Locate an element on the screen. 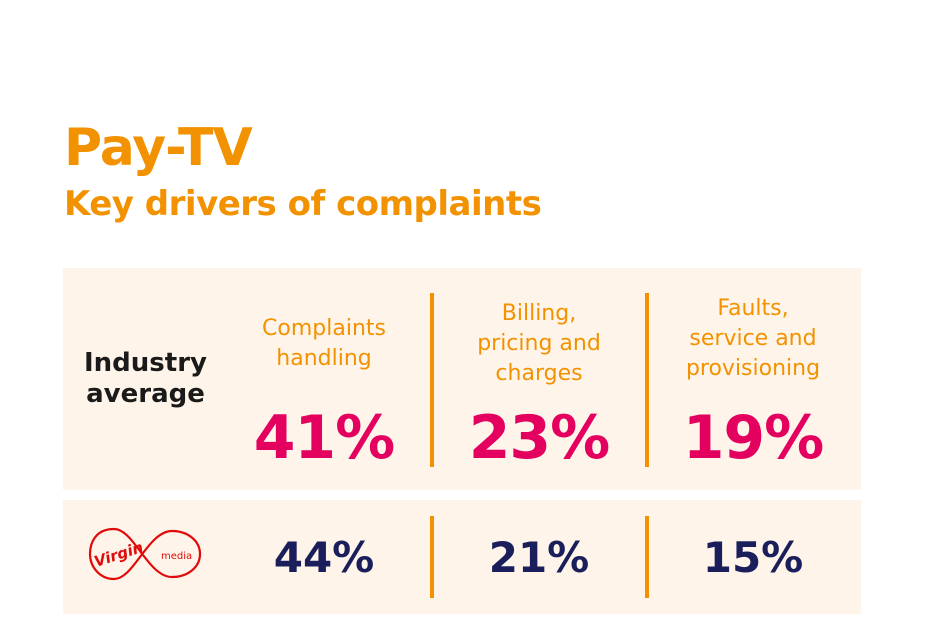 Image resolution: width=929 pixels, height=641 pixels. page-subtitle: Key drivers of complaints is located at coordinates (303, 204).